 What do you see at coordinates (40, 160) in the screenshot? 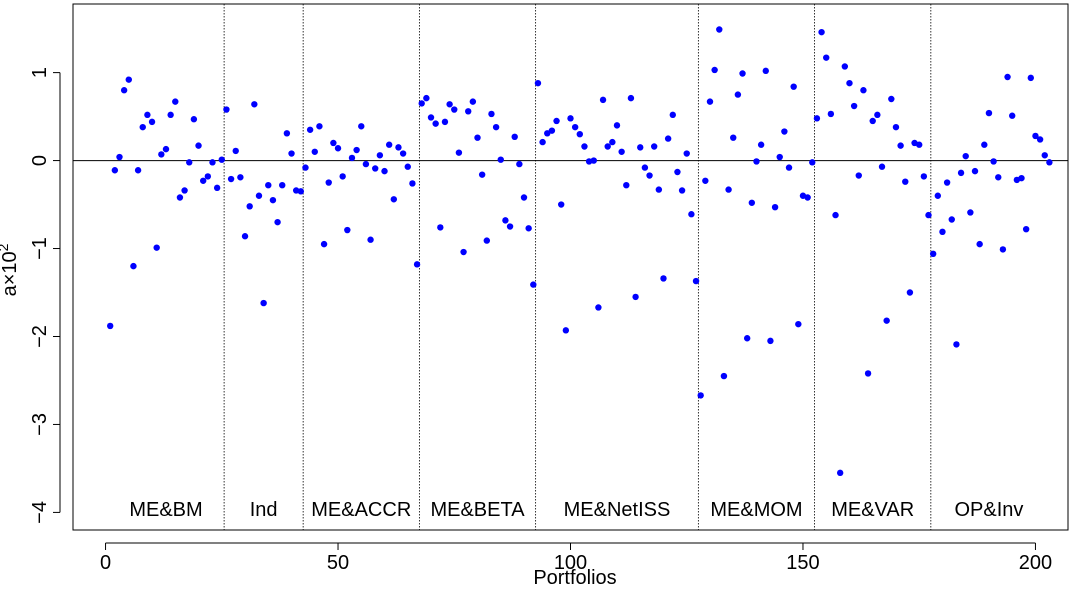
I see `y-tick-label: 0` at bounding box center [40, 160].